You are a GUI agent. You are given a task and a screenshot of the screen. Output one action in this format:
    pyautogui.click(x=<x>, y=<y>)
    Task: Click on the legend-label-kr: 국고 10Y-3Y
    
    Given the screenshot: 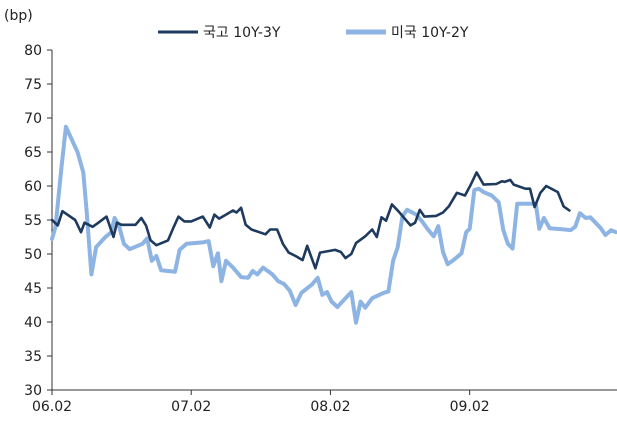 What is the action you would take?
    pyautogui.click(x=242, y=33)
    